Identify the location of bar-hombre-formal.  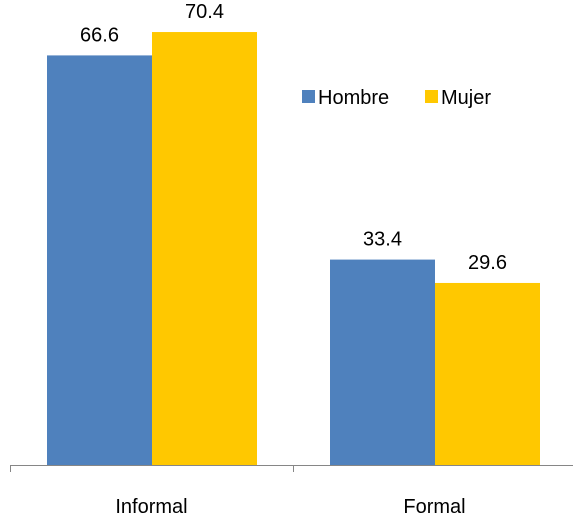
(382, 362).